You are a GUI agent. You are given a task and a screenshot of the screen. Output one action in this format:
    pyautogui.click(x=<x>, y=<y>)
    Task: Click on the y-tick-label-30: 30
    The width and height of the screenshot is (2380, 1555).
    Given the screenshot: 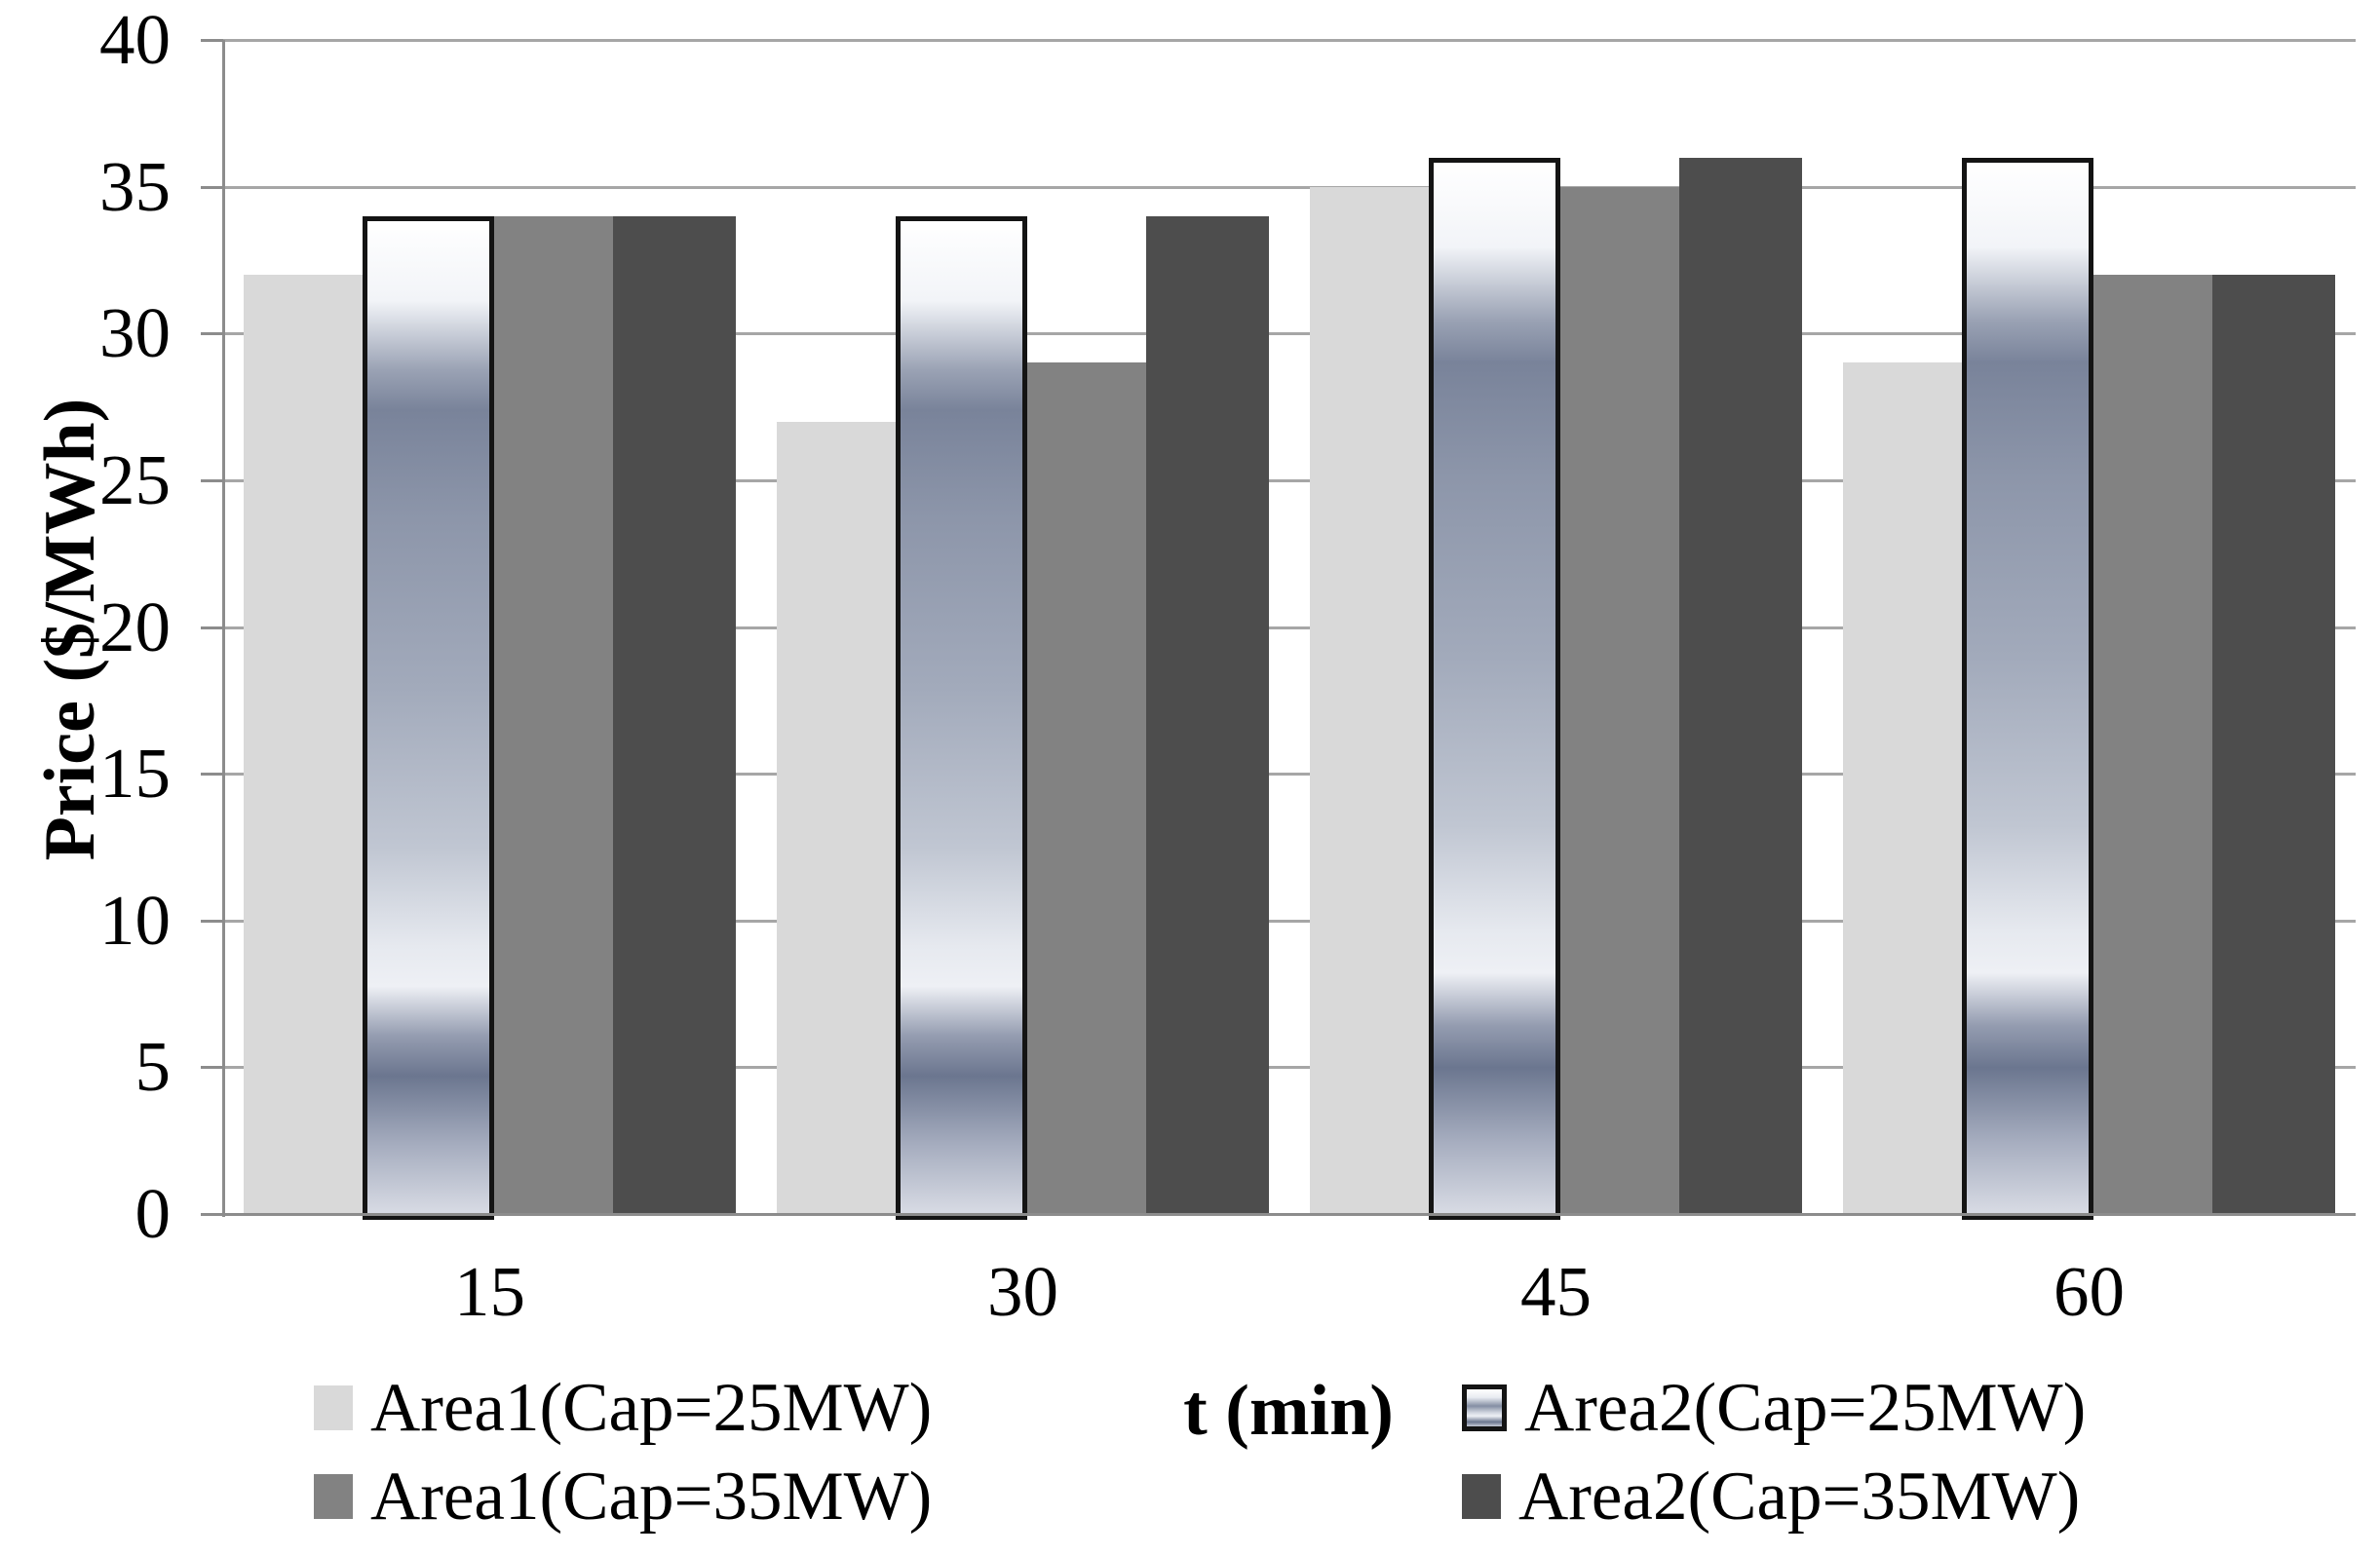 What is the action you would take?
    pyautogui.click(x=135, y=333)
    